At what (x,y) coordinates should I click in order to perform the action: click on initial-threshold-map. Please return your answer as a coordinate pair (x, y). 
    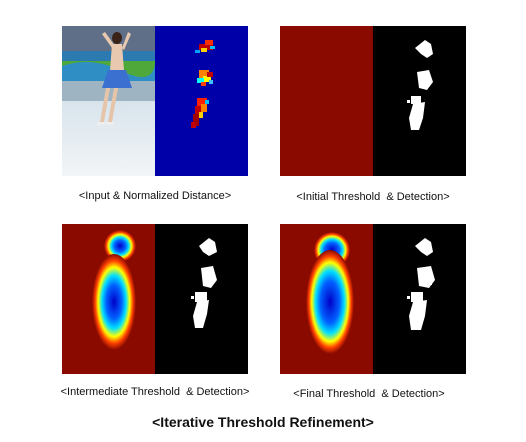
    Looking at the image, I should click on (326, 101).